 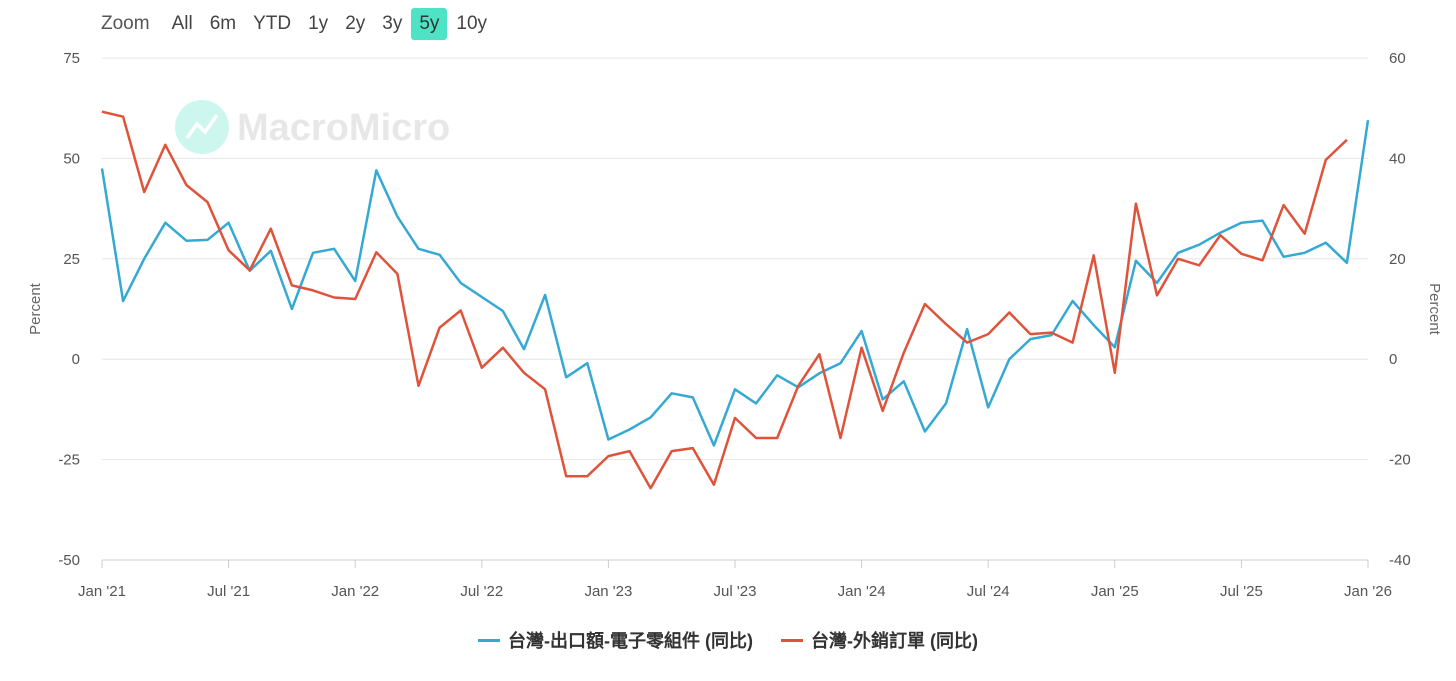 What do you see at coordinates (69, 460) in the screenshot?
I see `y-left-tick-label: -25` at bounding box center [69, 460].